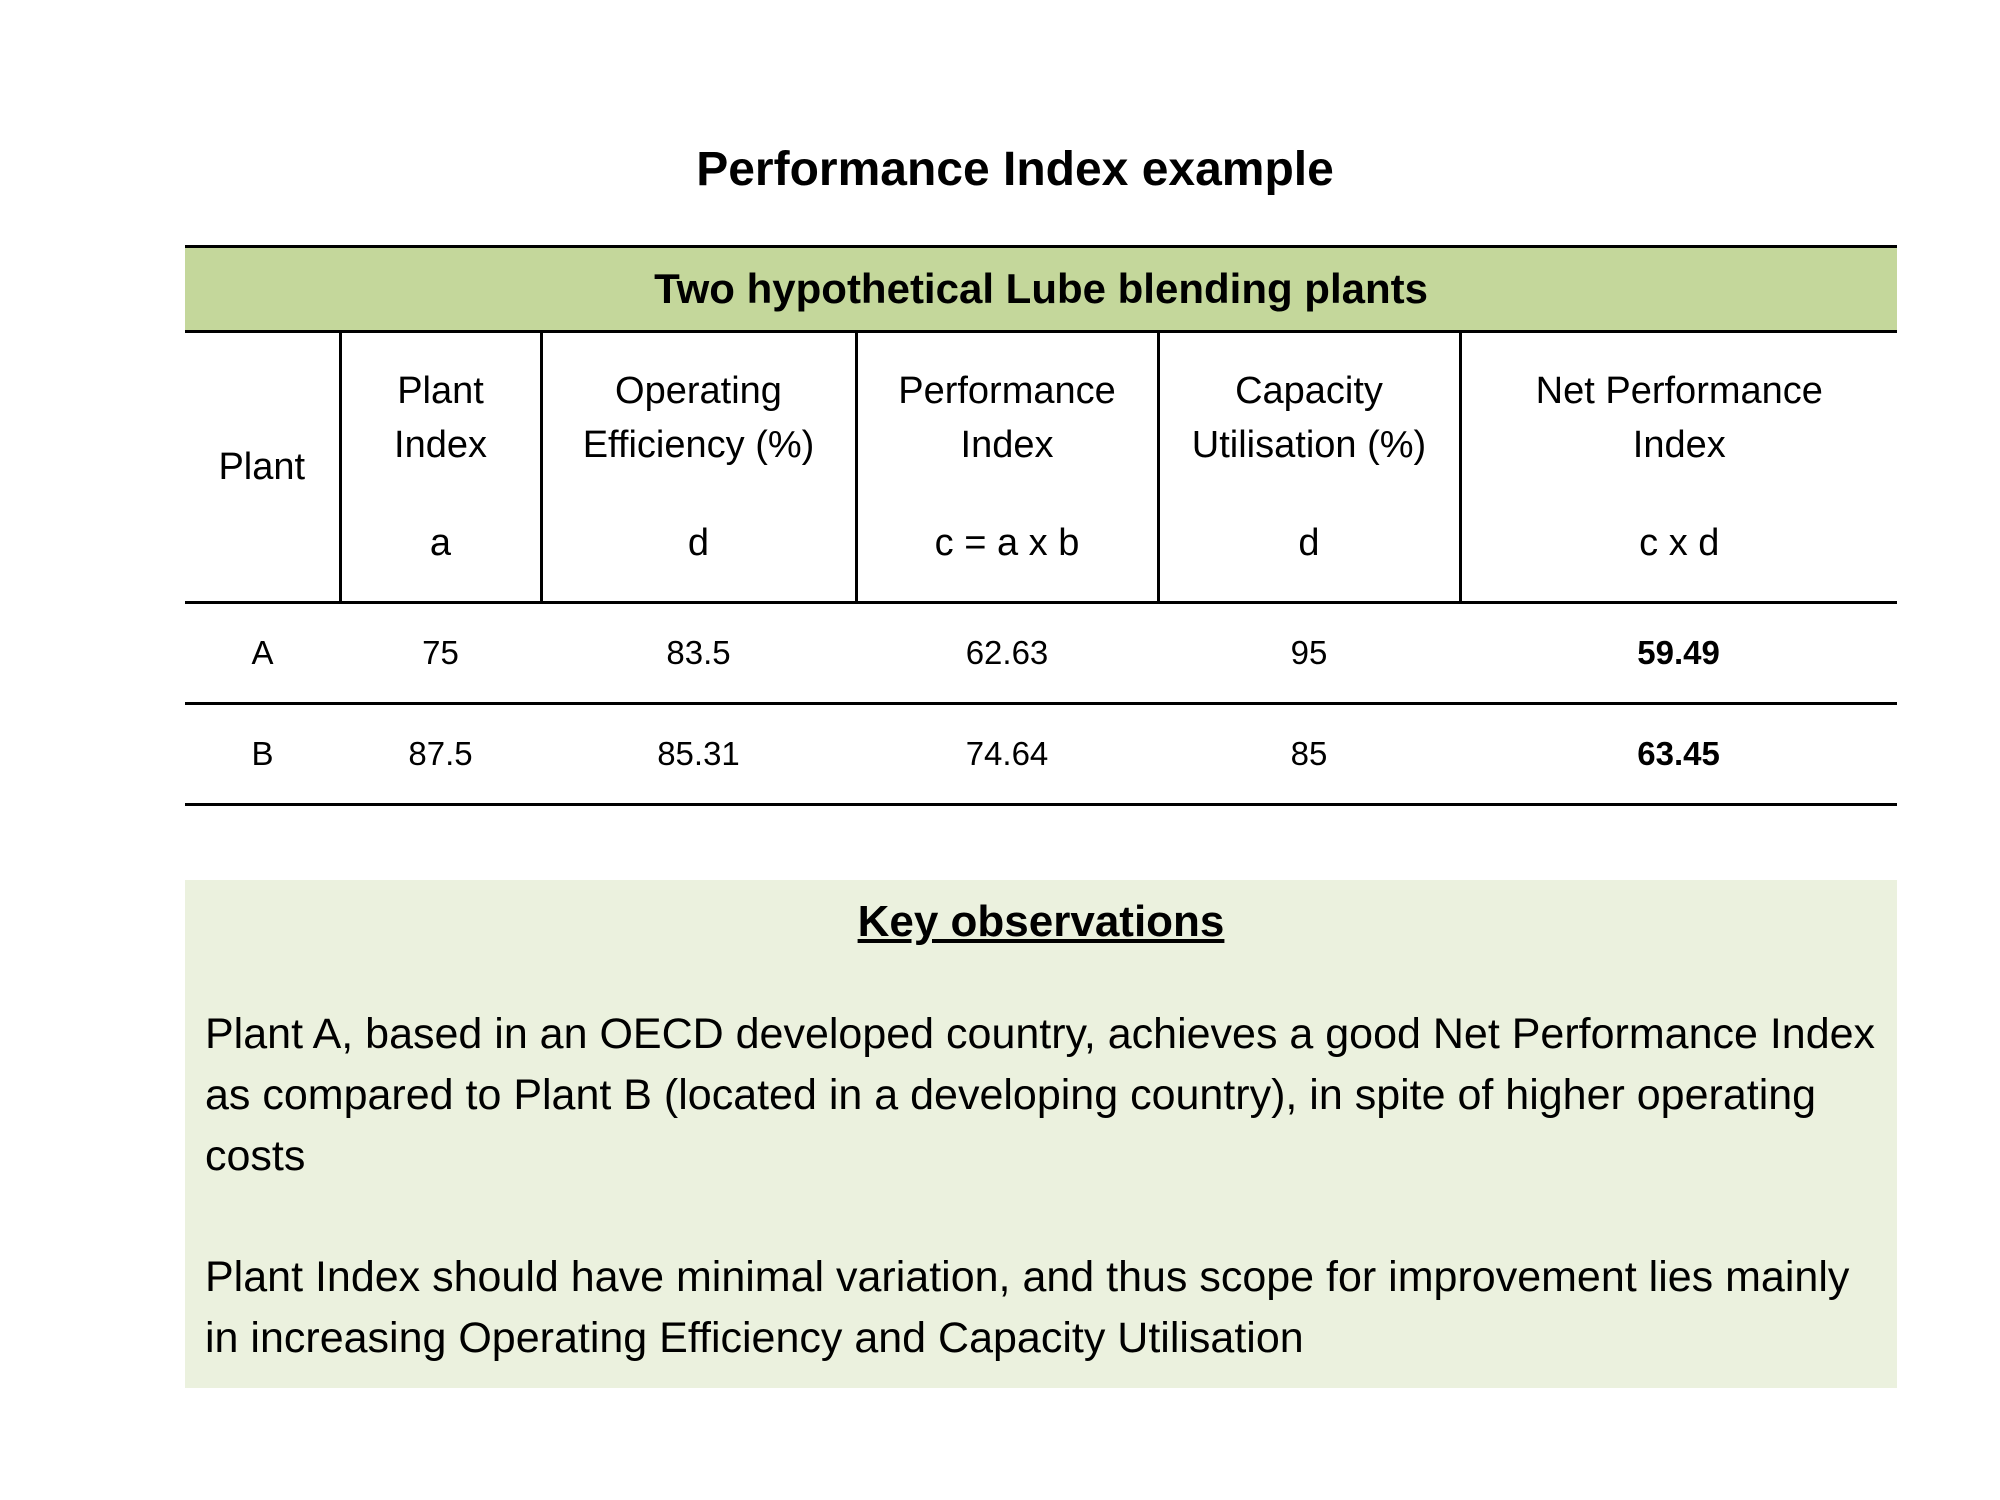 Image resolution: width=2000 pixels, height=1500 pixels. Describe the element at coordinates (698, 754) in the screenshot. I see `cell-operating-efficiency: 85.31` at that location.